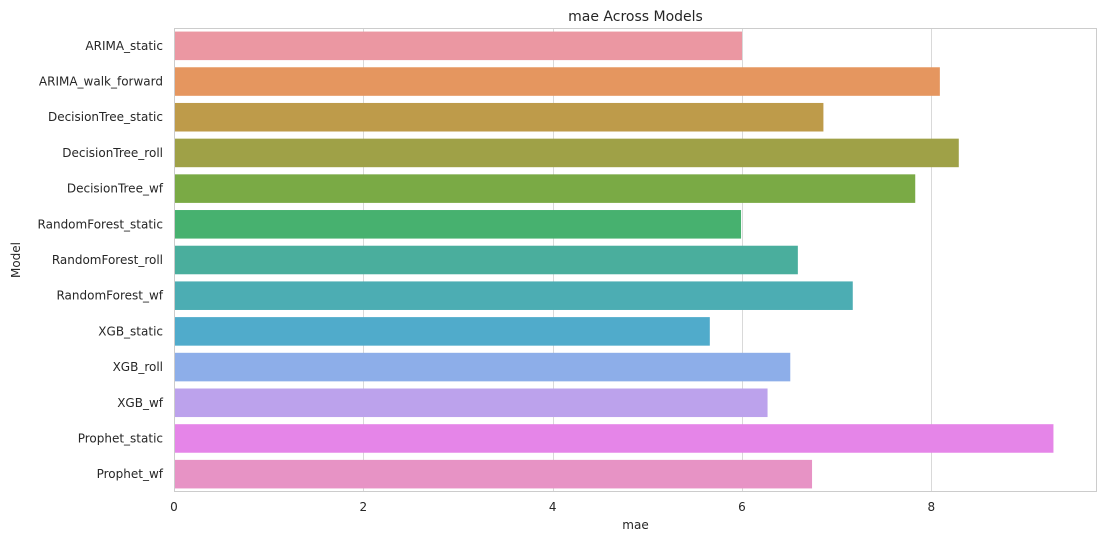  Describe the element at coordinates (107, 260) in the screenshot. I see `y-tick-label: RandomForest_roll` at that location.